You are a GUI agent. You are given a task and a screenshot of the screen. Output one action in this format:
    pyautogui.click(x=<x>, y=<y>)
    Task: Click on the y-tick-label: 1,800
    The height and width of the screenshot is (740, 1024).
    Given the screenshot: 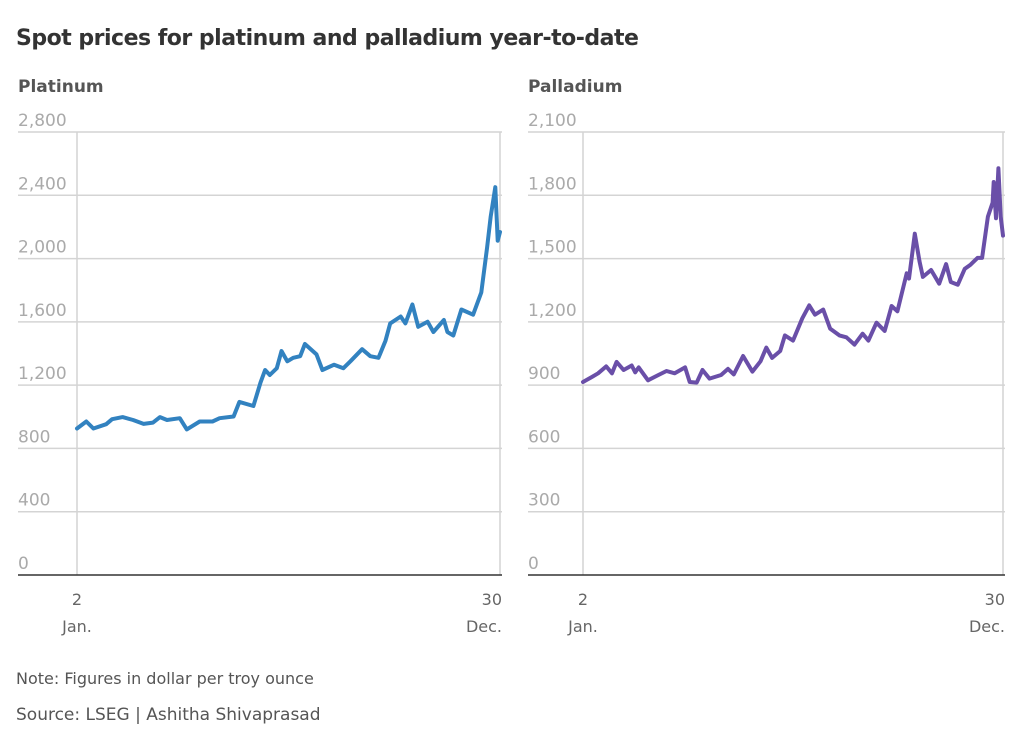 What is the action you would take?
    pyautogui.click(x=552, y=184)
    